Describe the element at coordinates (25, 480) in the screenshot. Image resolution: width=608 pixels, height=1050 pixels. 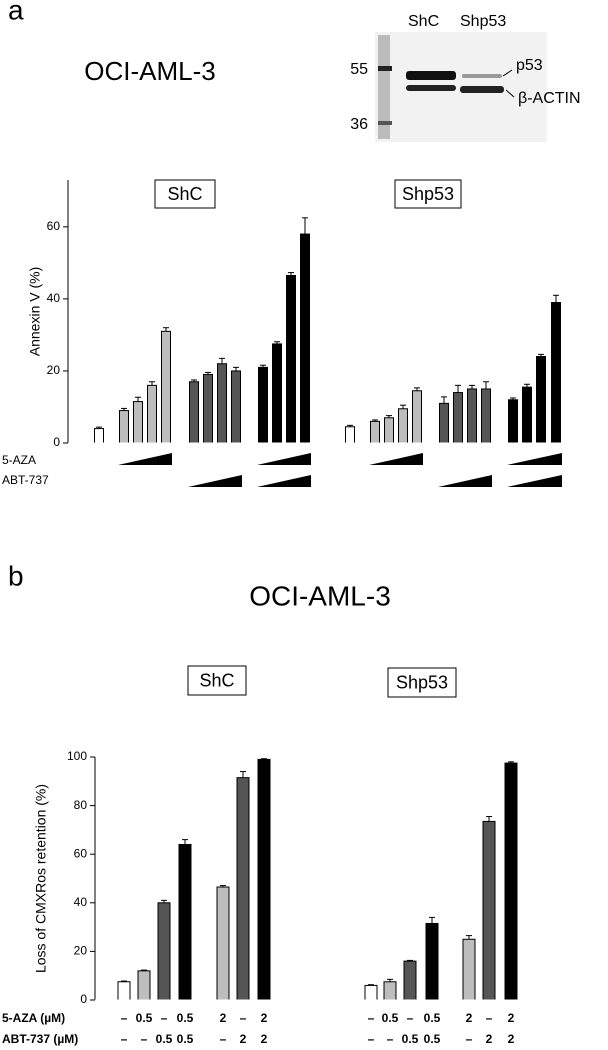
I see `treatment-label: ABT-737` at that location.